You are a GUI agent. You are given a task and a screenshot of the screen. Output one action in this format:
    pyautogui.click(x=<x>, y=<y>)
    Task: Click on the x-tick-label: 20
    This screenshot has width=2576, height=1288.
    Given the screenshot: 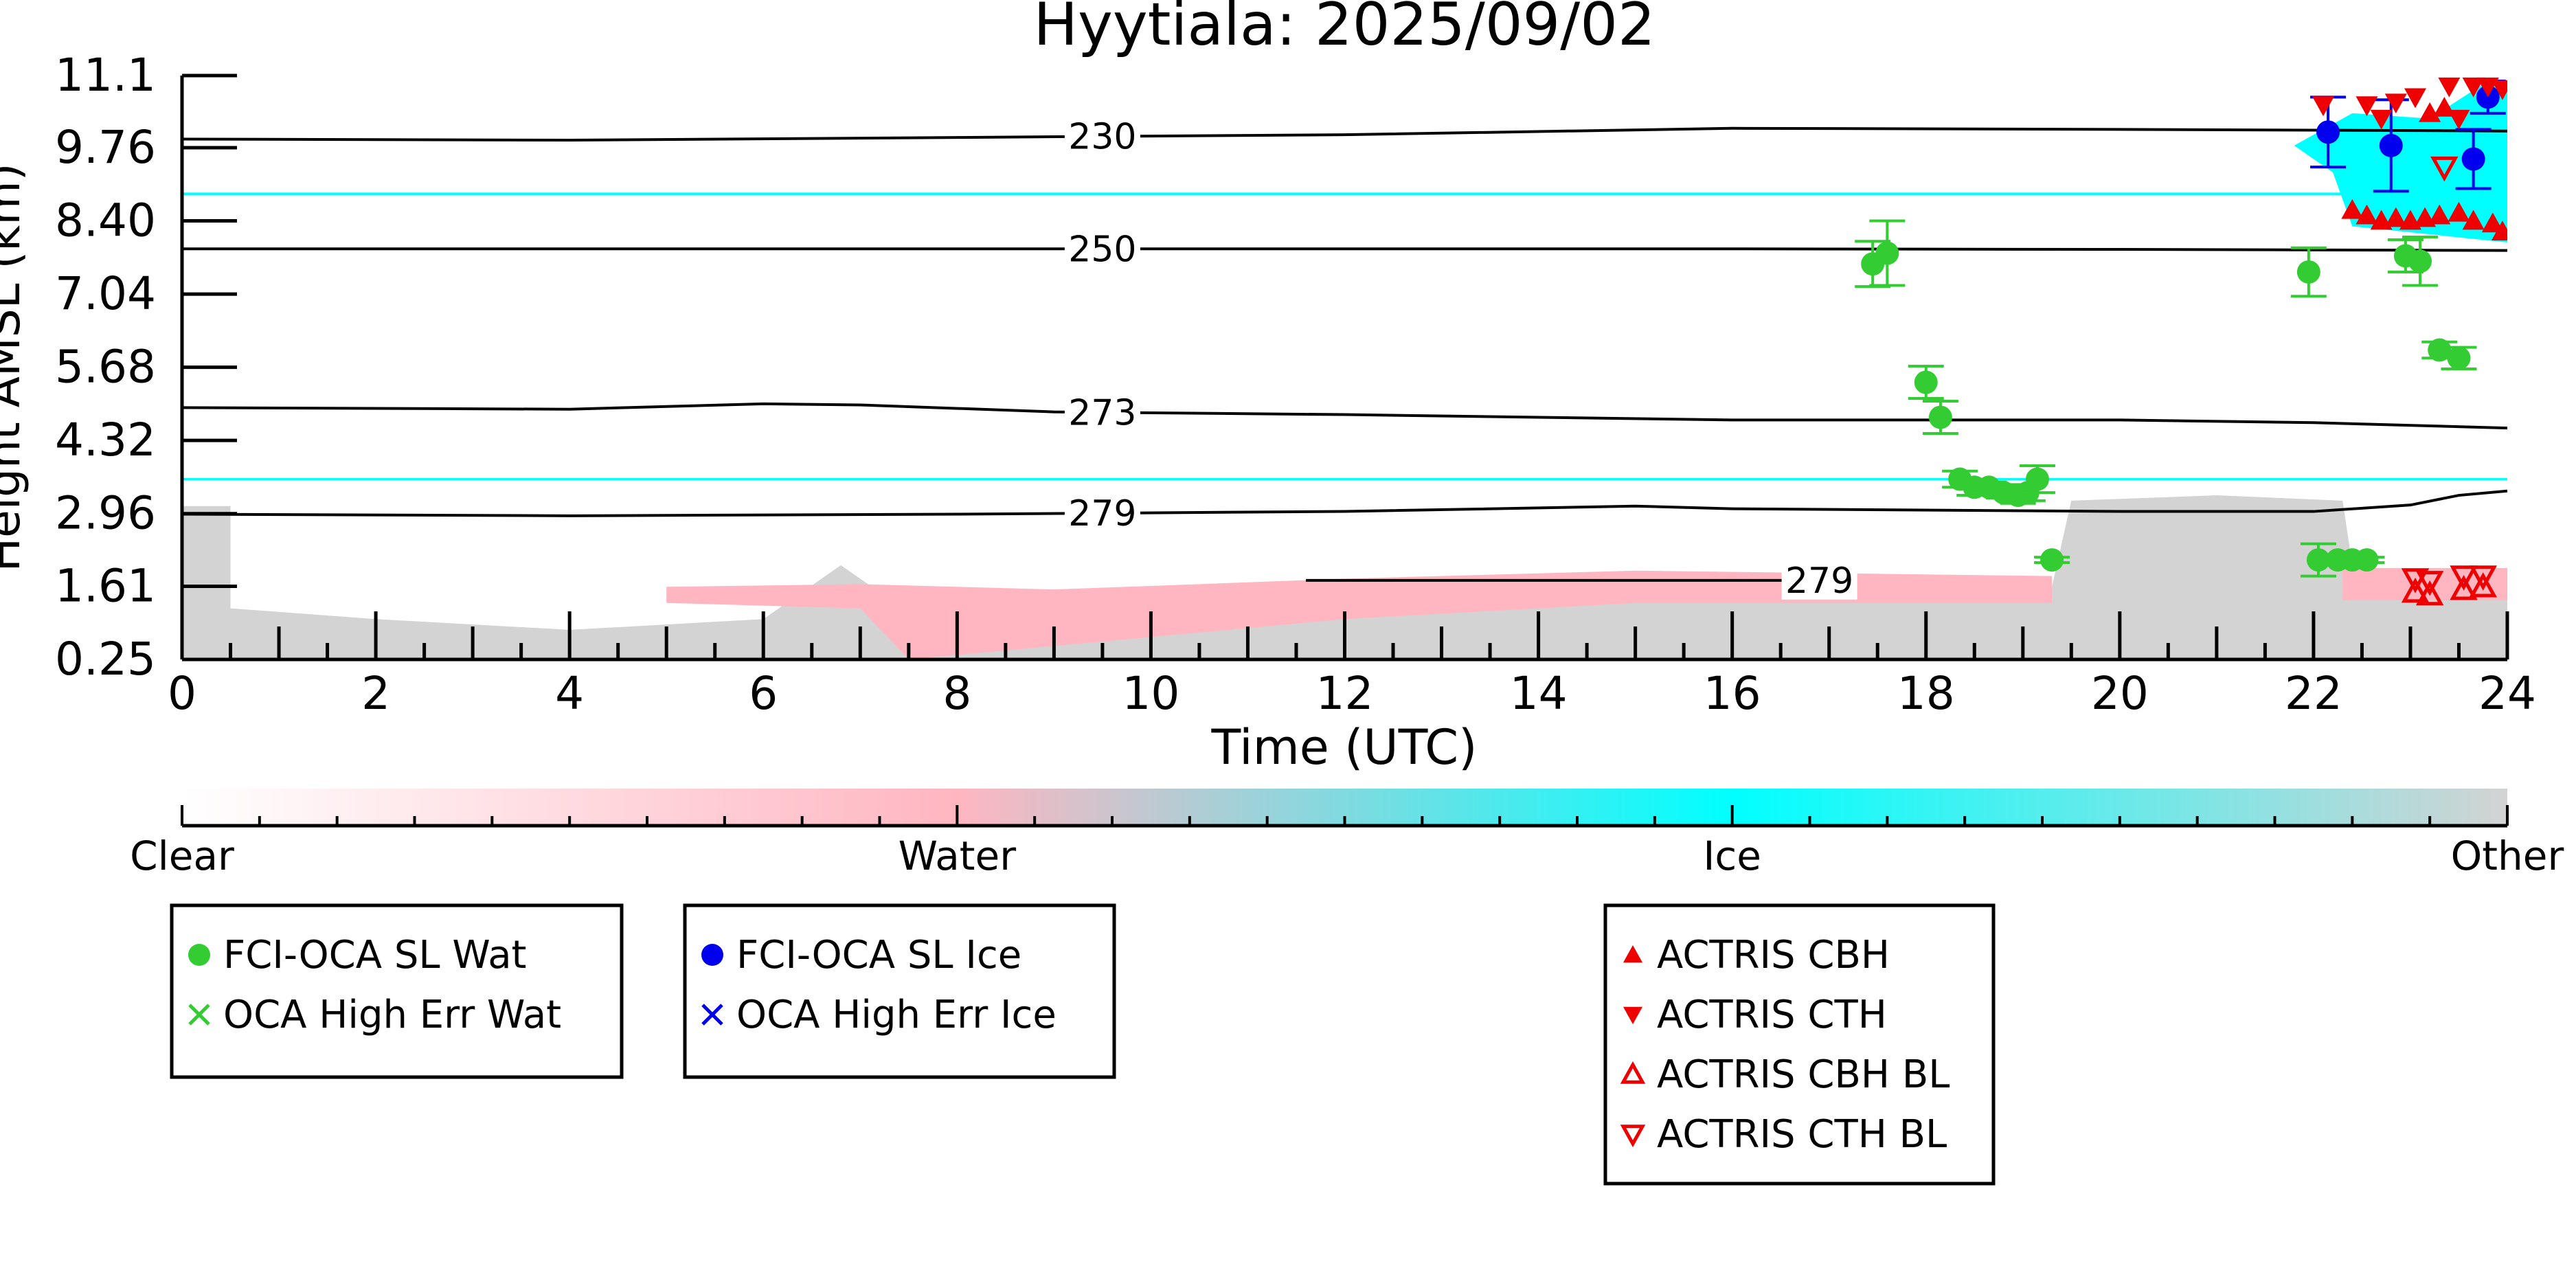 What is the action you would take?
    pyautogui.click(x=2120, y=693)
    